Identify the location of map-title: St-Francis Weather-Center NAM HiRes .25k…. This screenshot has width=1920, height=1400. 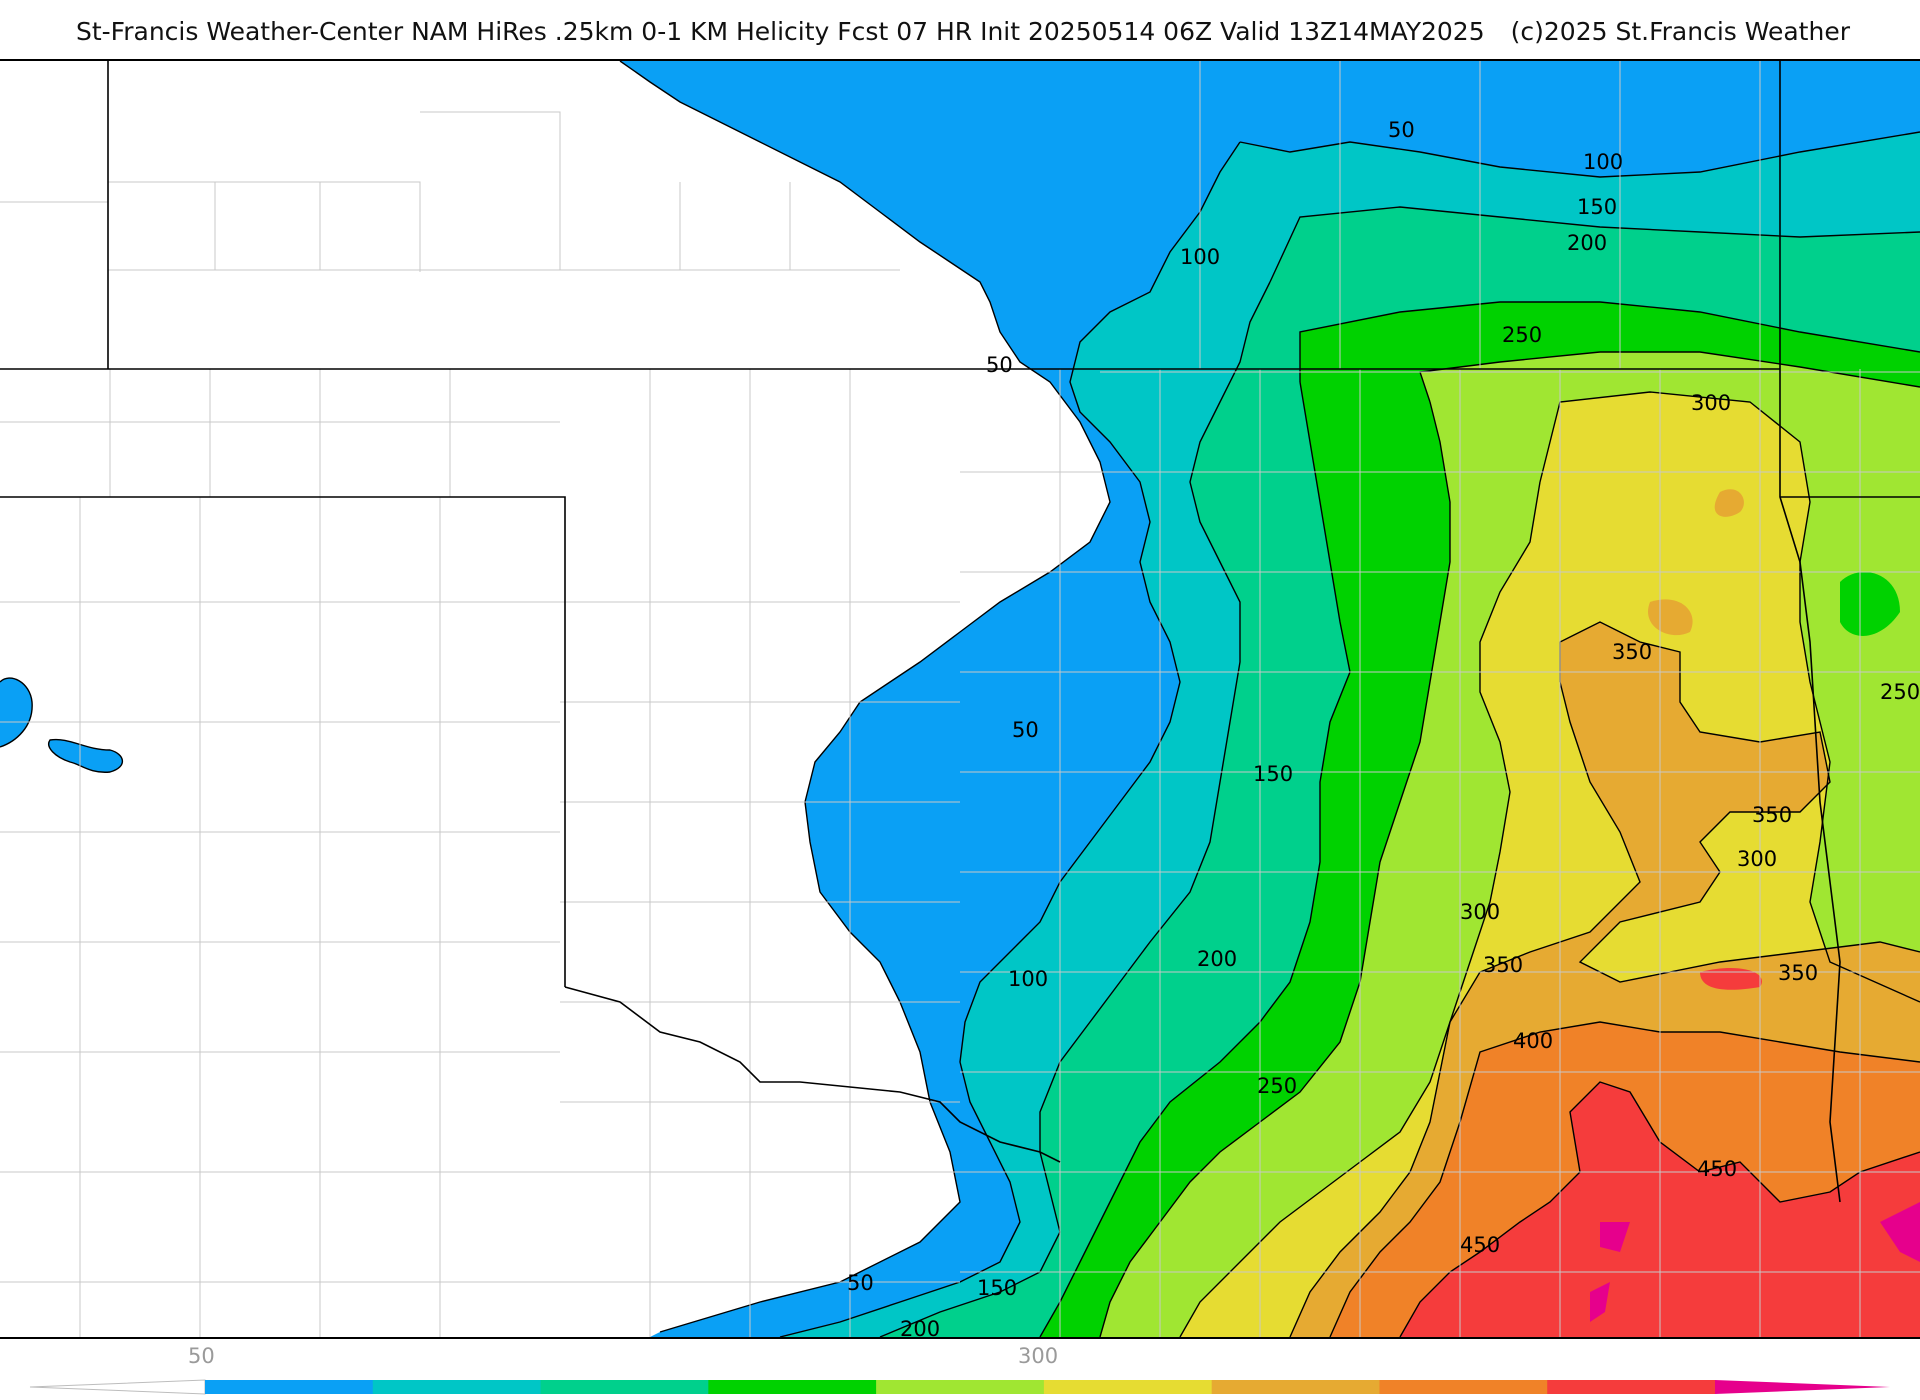
(960, 31).